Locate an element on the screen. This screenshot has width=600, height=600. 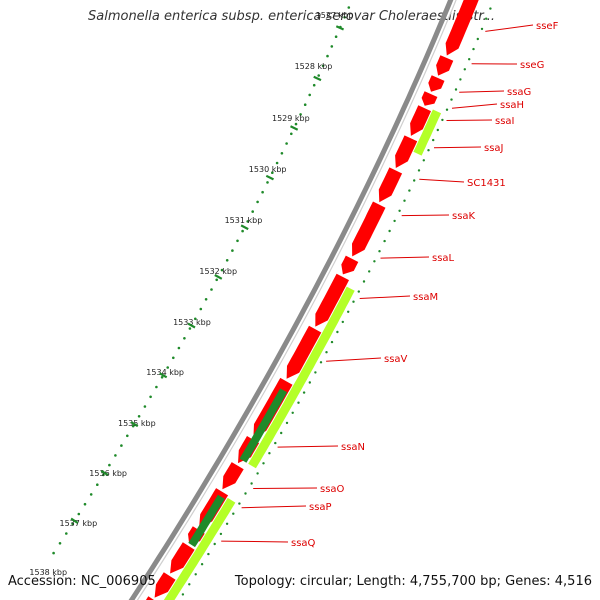
gene-block-green is located at coordinates (301, 377).